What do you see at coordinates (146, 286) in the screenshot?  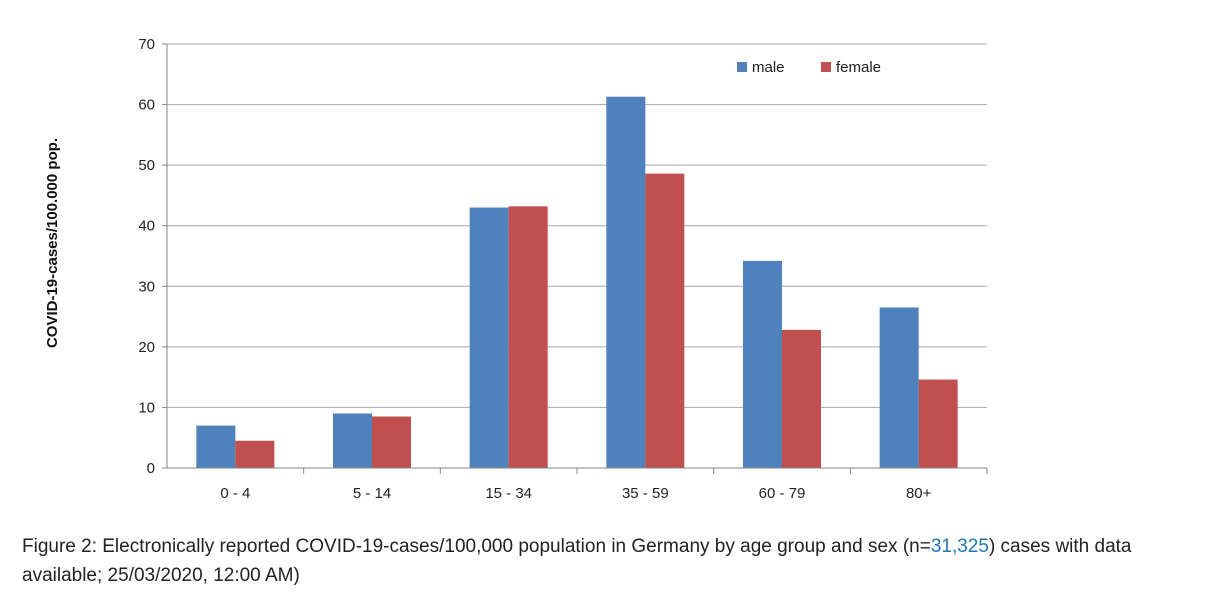 I see `y-tick-label: 30` at bounding box center [146, 286].